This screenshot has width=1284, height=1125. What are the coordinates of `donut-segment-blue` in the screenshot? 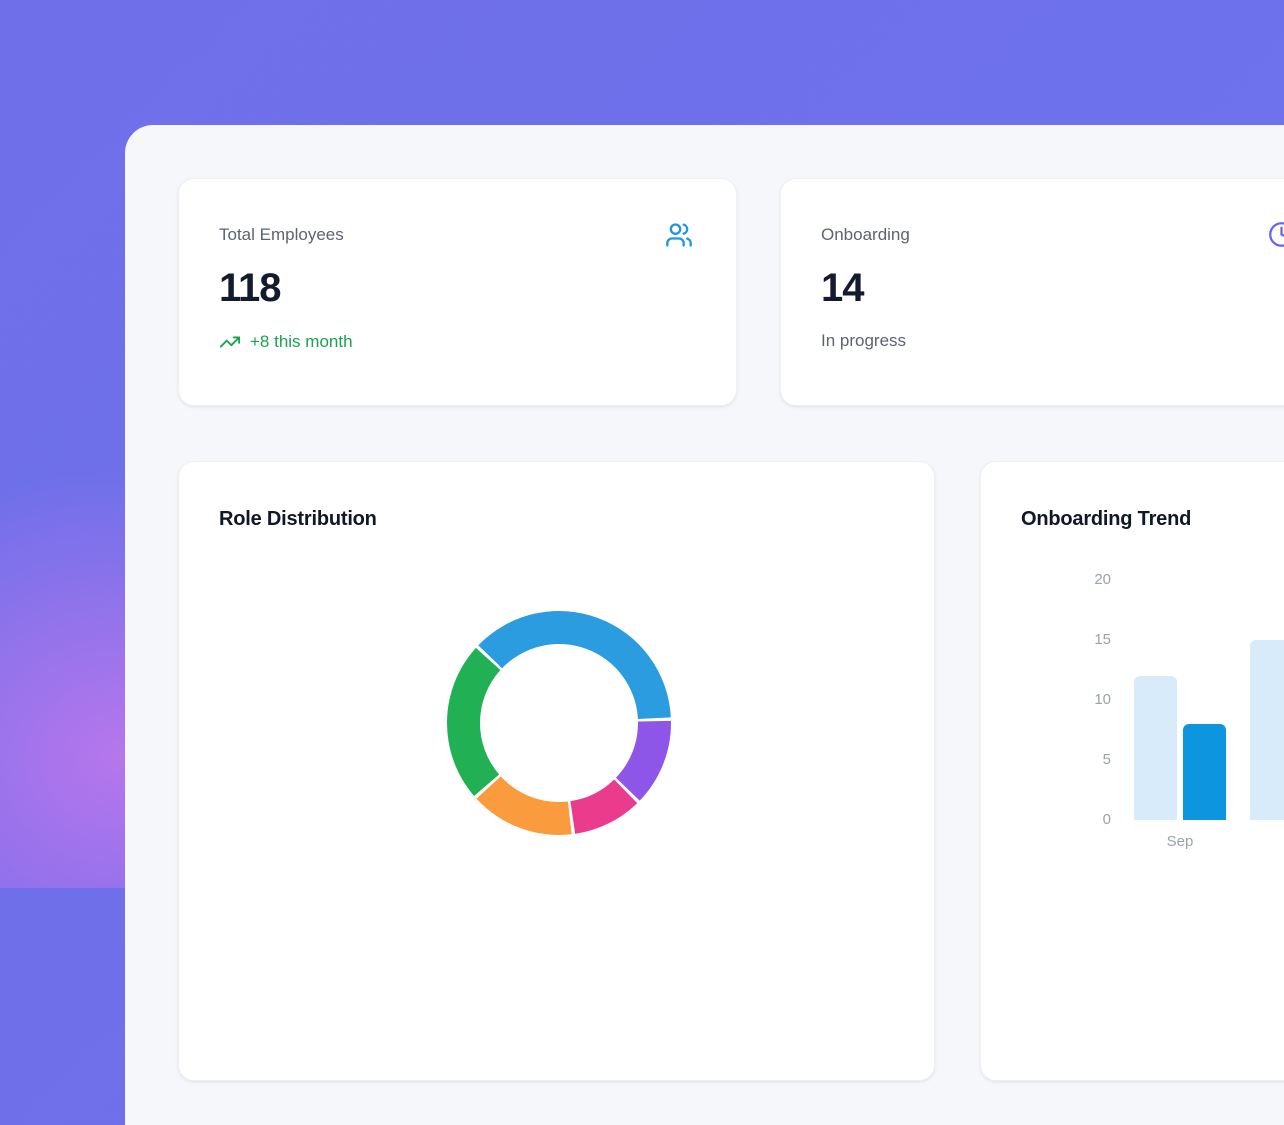 It's located at (574, 664).